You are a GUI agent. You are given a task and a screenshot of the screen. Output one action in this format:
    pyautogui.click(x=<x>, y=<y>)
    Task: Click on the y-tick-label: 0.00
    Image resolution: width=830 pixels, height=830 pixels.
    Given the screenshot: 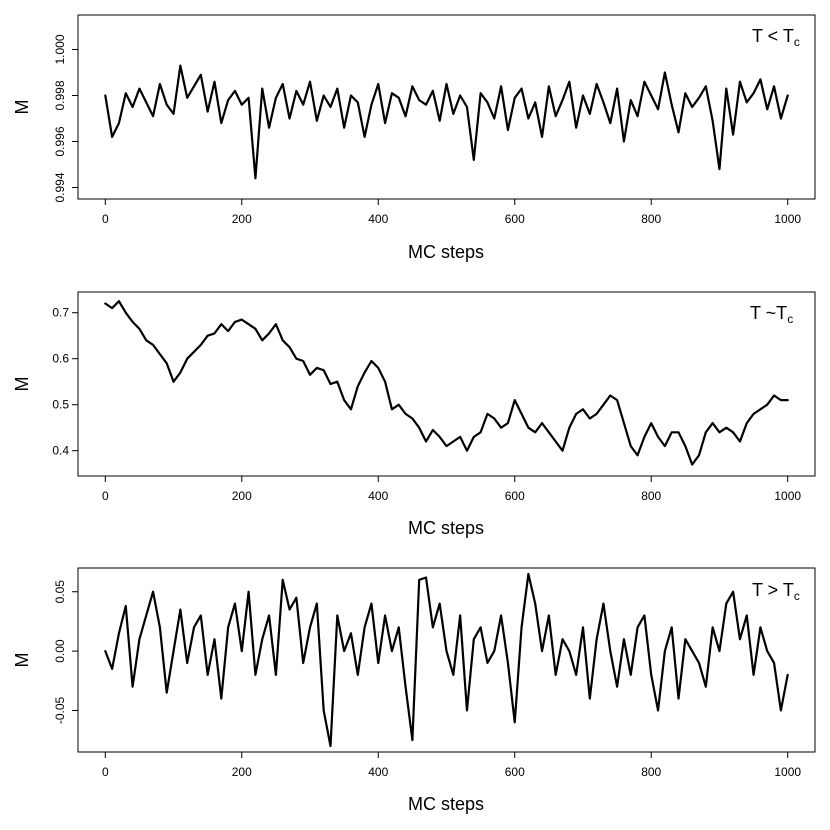 What is the action you would take?
    pyautogui.click(x=60, y=651)
    